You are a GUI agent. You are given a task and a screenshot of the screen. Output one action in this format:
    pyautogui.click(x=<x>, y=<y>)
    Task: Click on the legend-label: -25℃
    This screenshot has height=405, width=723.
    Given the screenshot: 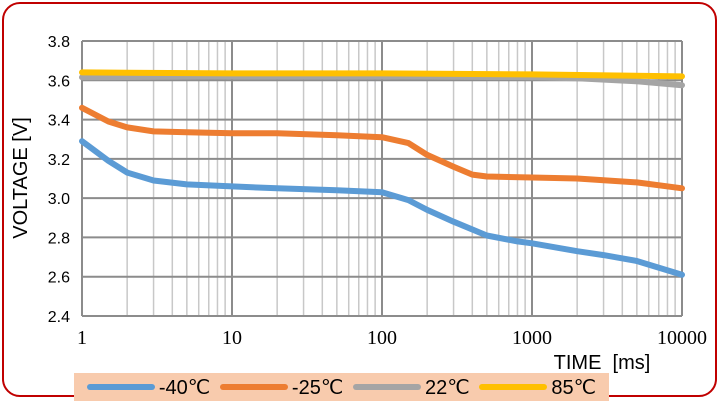 What is the action you would take?
    pyautogui.click(x=317, y=387)
    